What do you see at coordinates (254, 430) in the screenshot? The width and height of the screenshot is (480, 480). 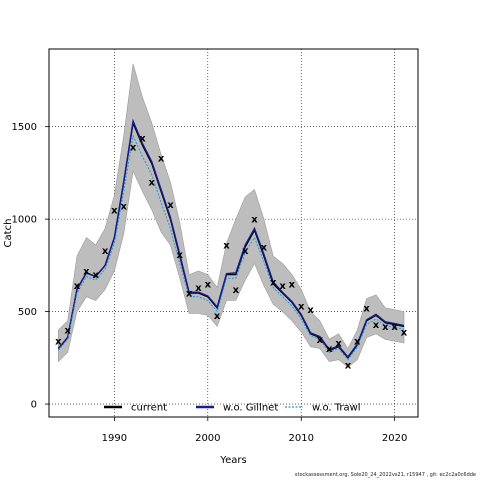 I see `x-axis: 1990 2000 2010 2020` at bounding box center [254, 430].